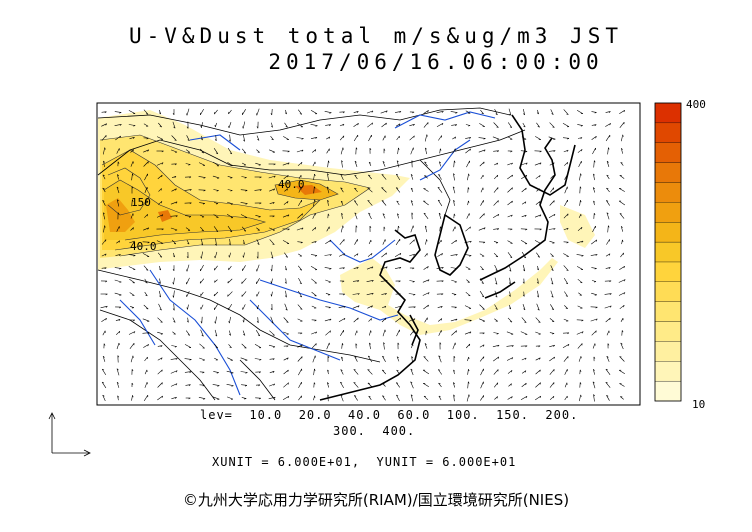 The height and width of the screenshot is (532, 752). What do you see at coordinates (143, 246) in the screenshot?
I see `contour-label: 40.0` at bounding box center [143, 246].